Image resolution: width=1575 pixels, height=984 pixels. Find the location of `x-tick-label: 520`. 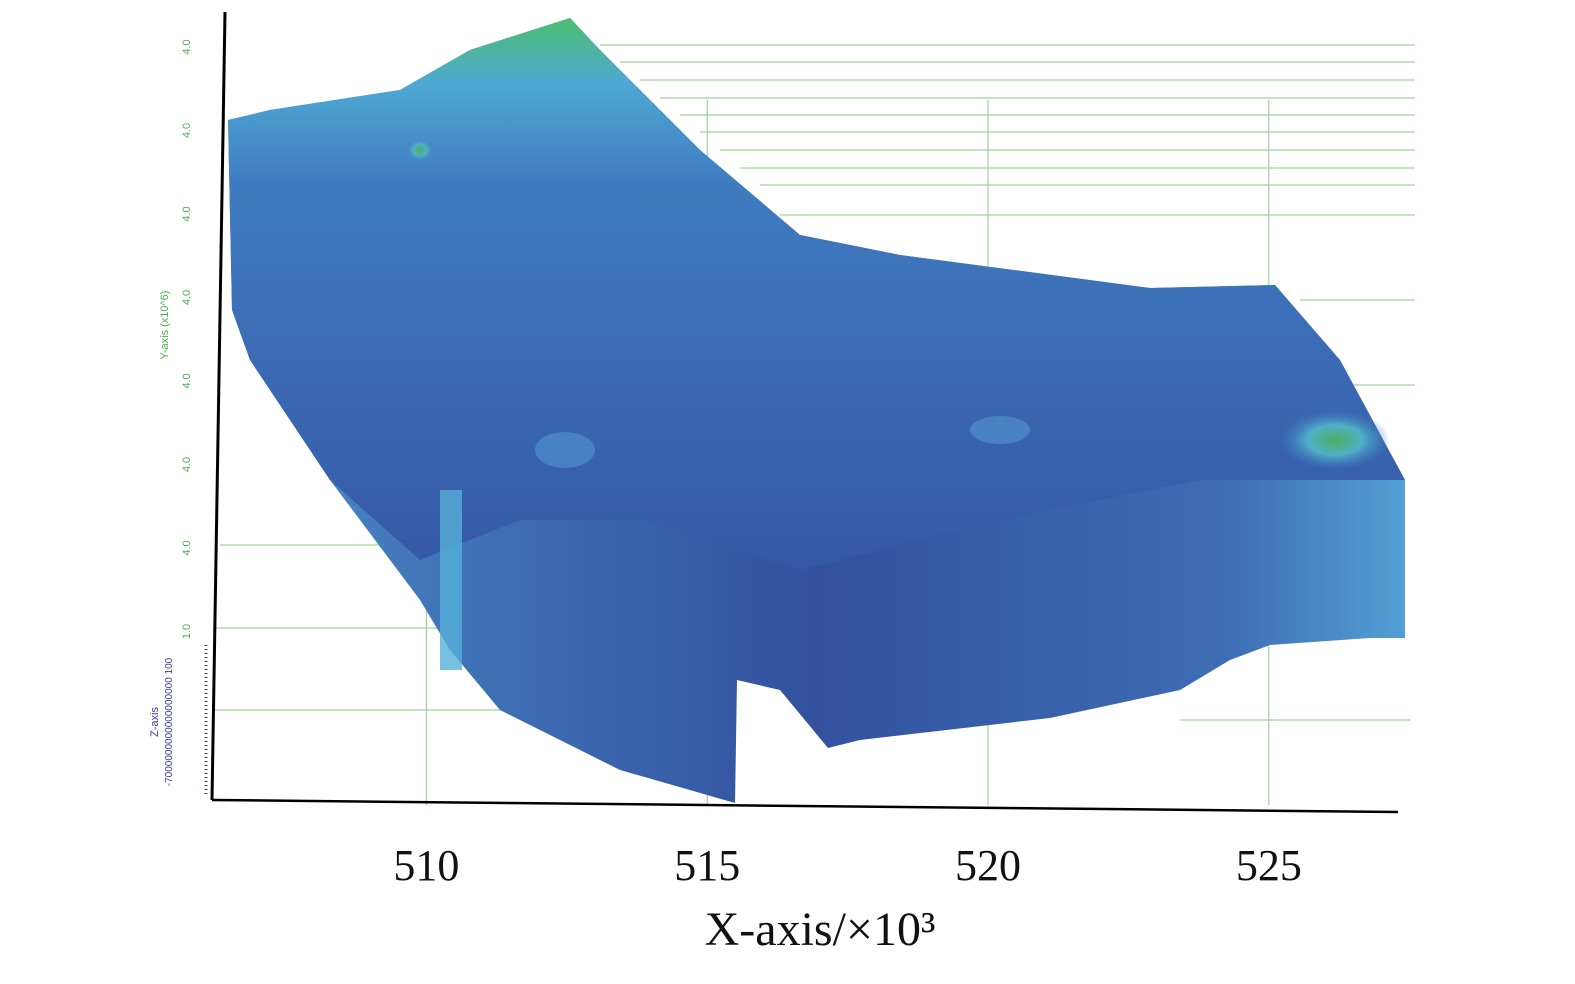

x-tick-label: 520 is located at coordinates (988, 865).